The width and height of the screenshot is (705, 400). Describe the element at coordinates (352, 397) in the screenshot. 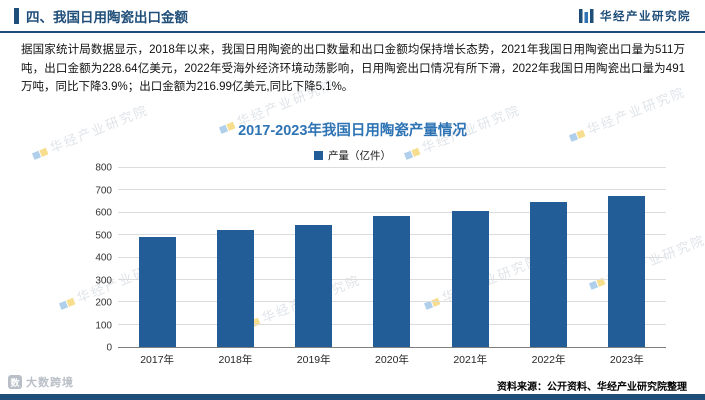

I see `bottom-bar` at that location.